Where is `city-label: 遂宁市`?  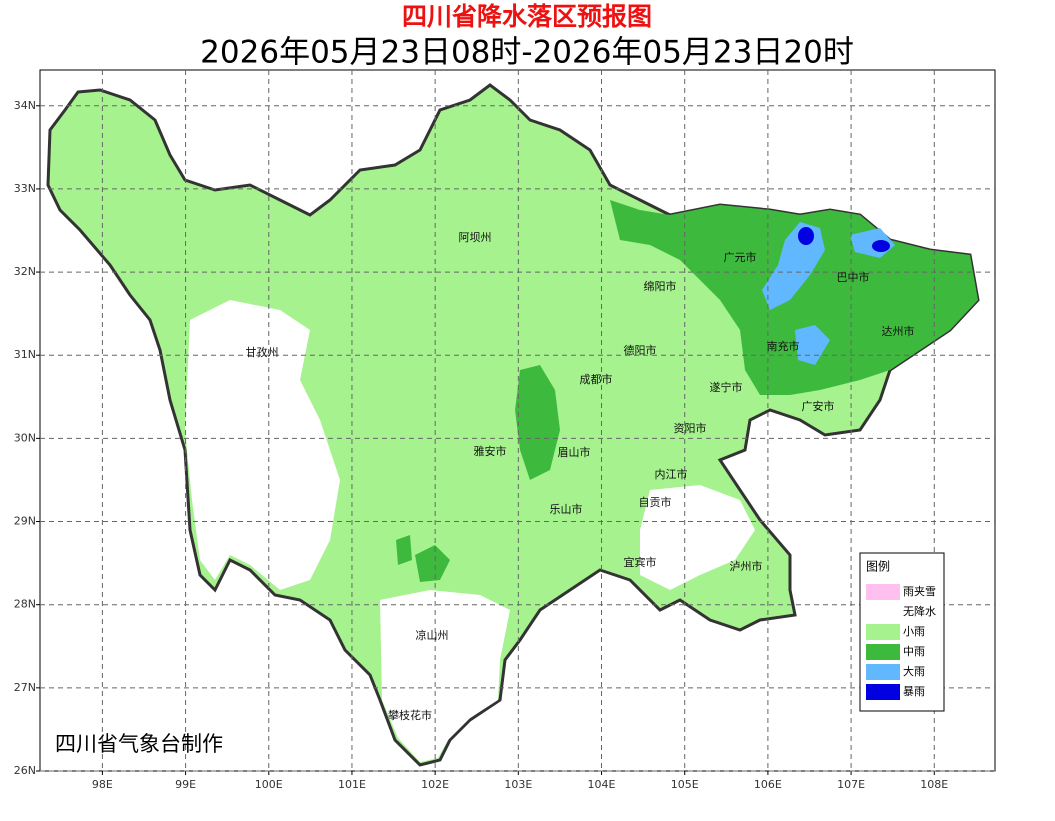
city-label: 遂宁市 is located at coordinates (726, 387).